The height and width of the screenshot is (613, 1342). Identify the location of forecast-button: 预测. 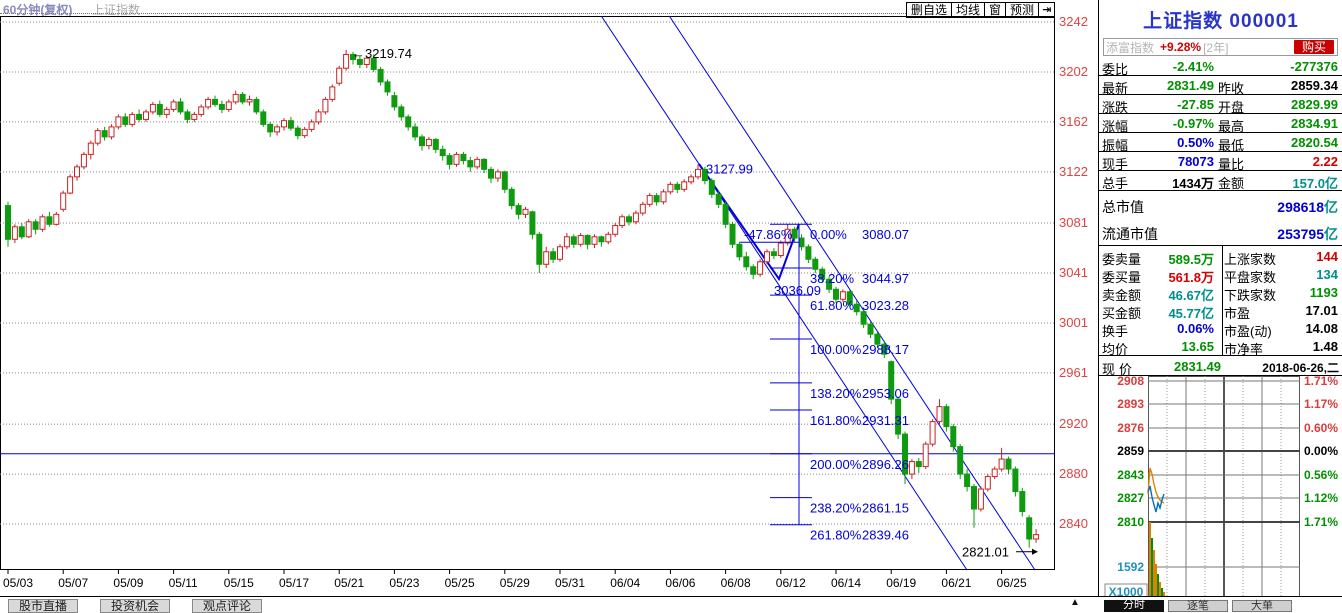
(1023, 10).